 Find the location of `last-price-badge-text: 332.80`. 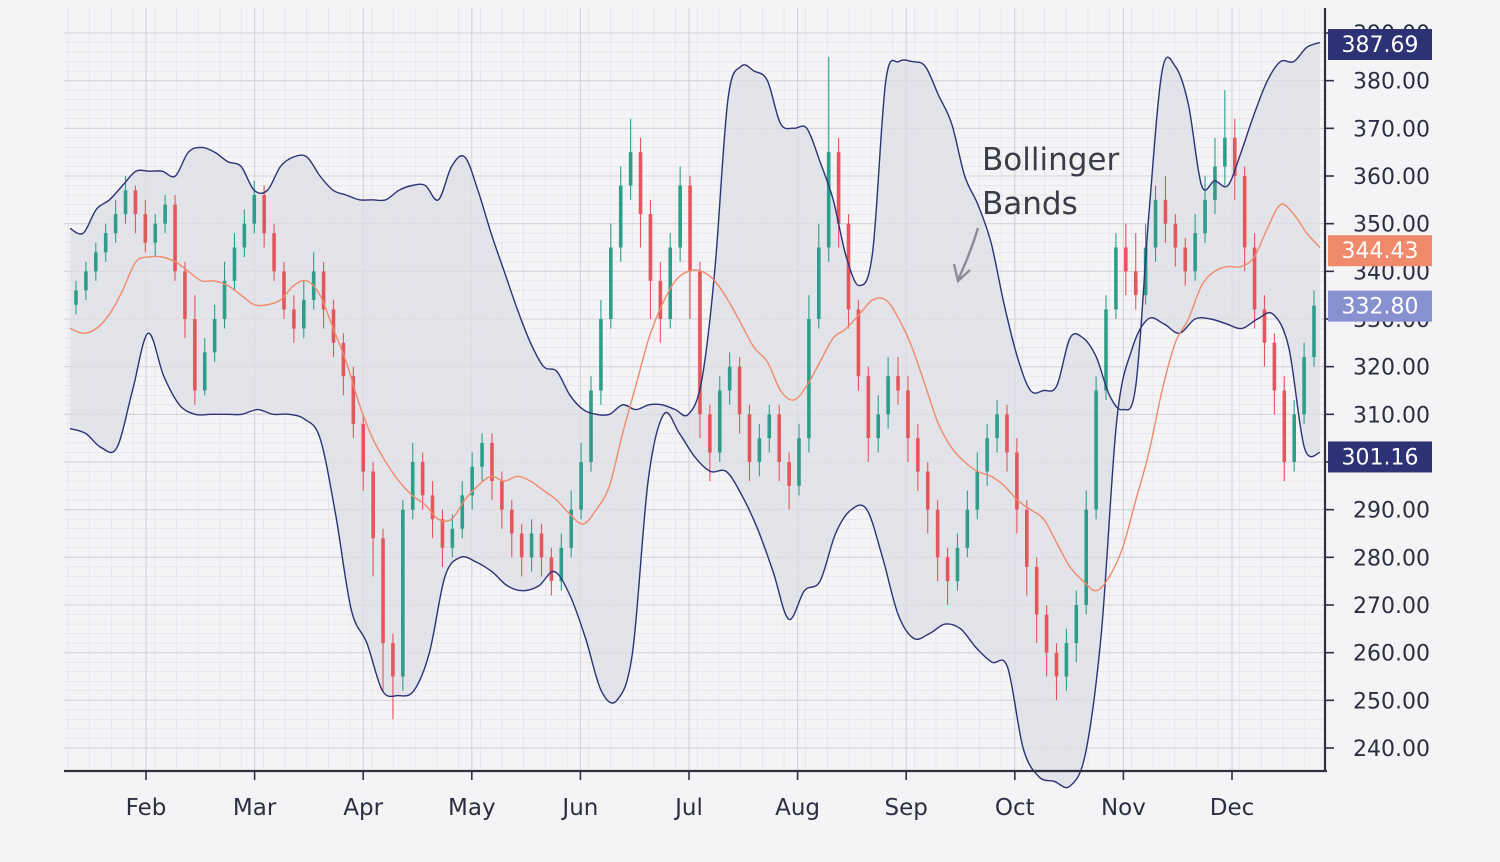

last-price-badge-text: 332.80 is located at coordinates (1380, 307).